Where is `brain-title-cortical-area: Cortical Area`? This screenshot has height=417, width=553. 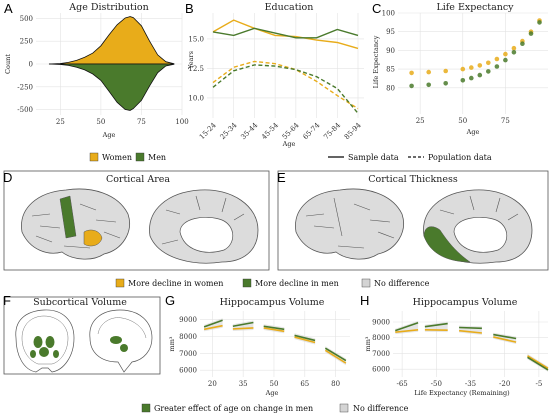
brain-title-cortical-area: Cortical Area is located at coordinates (138, 179).